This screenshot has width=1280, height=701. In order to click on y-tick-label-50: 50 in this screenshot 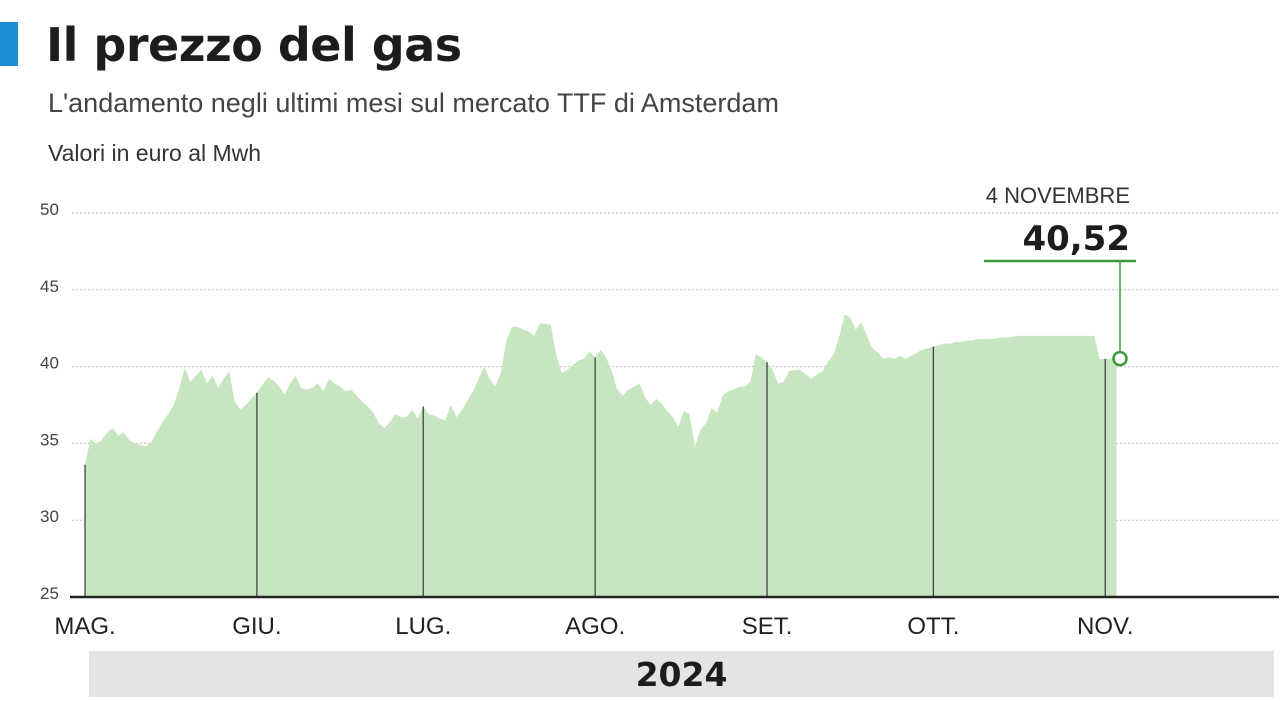, I will do `click(49, 209)`.